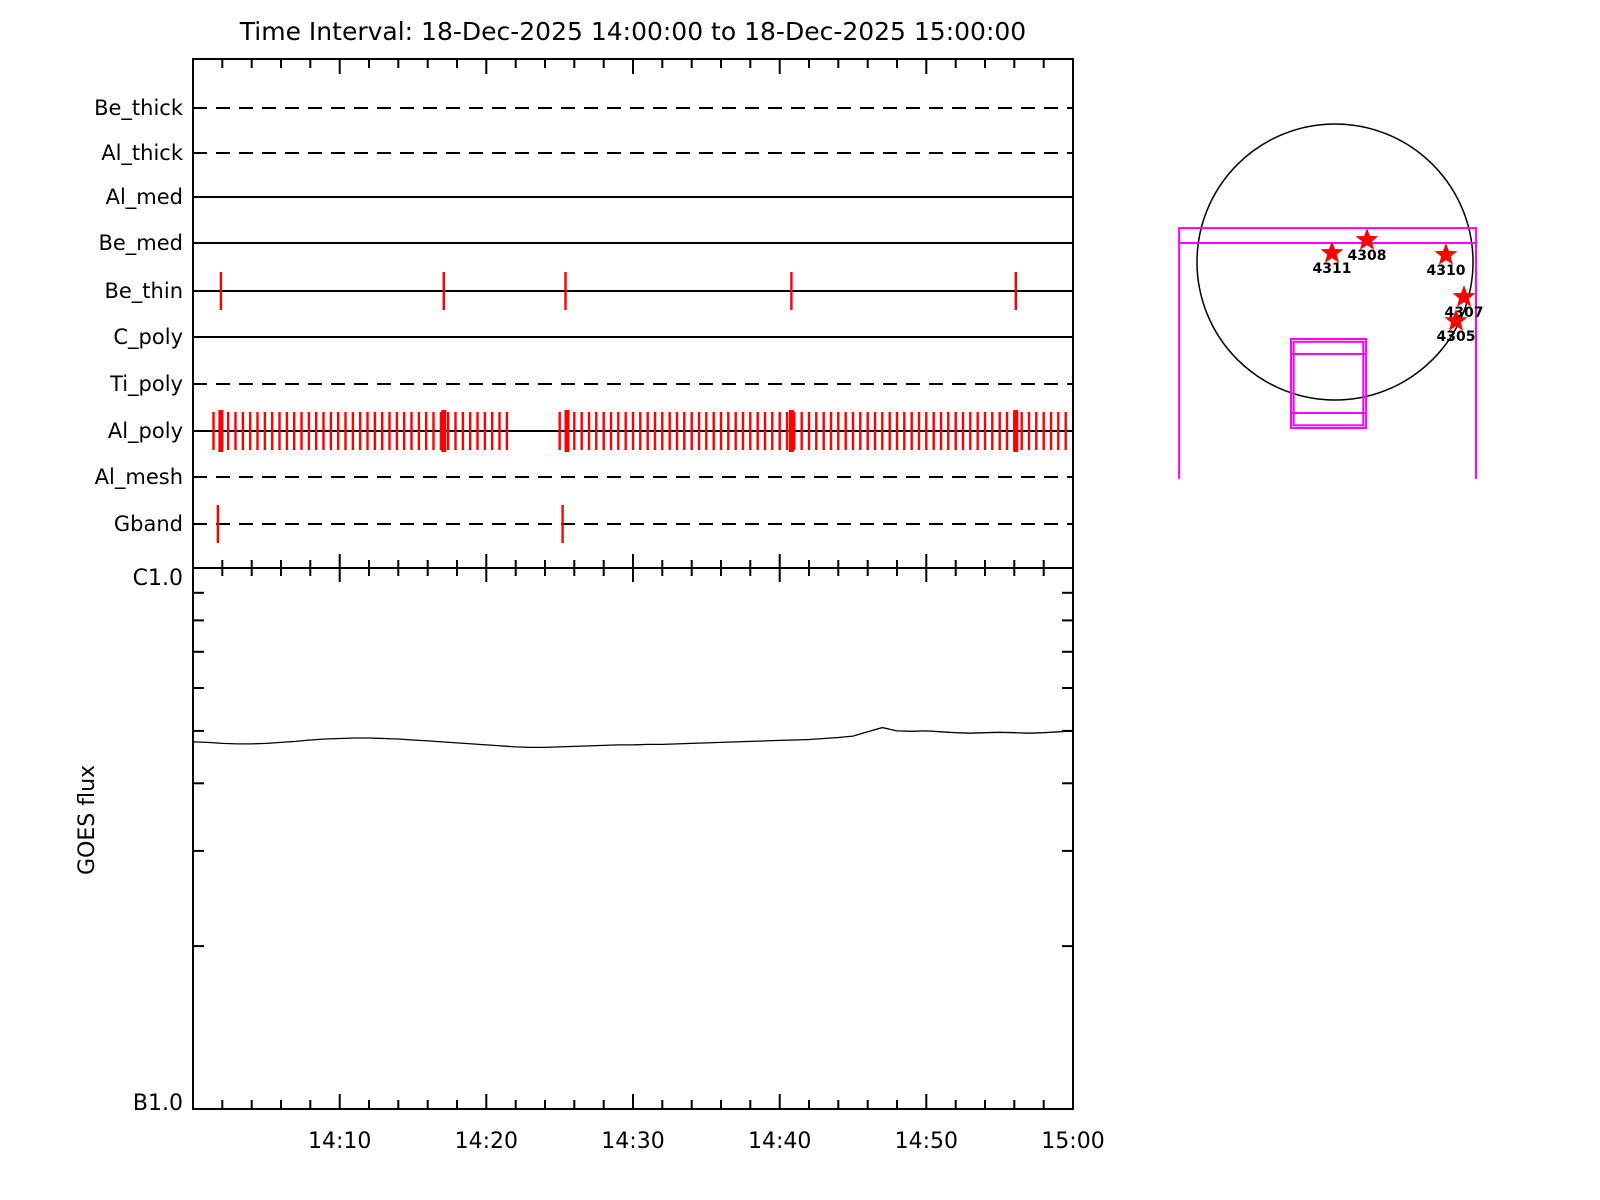 This screenshot has height=1200, width=1600. I want to click on fov-strip, so click(1328, 236).